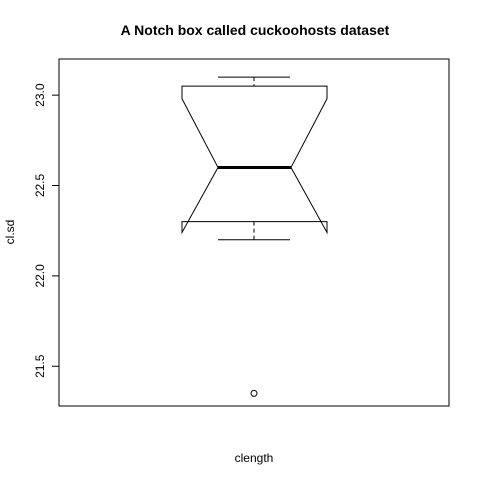 Image resolution: width=480 pixels, height=480 pixels. I want to click on y-tick-label: 22.5, so click(40, 186).